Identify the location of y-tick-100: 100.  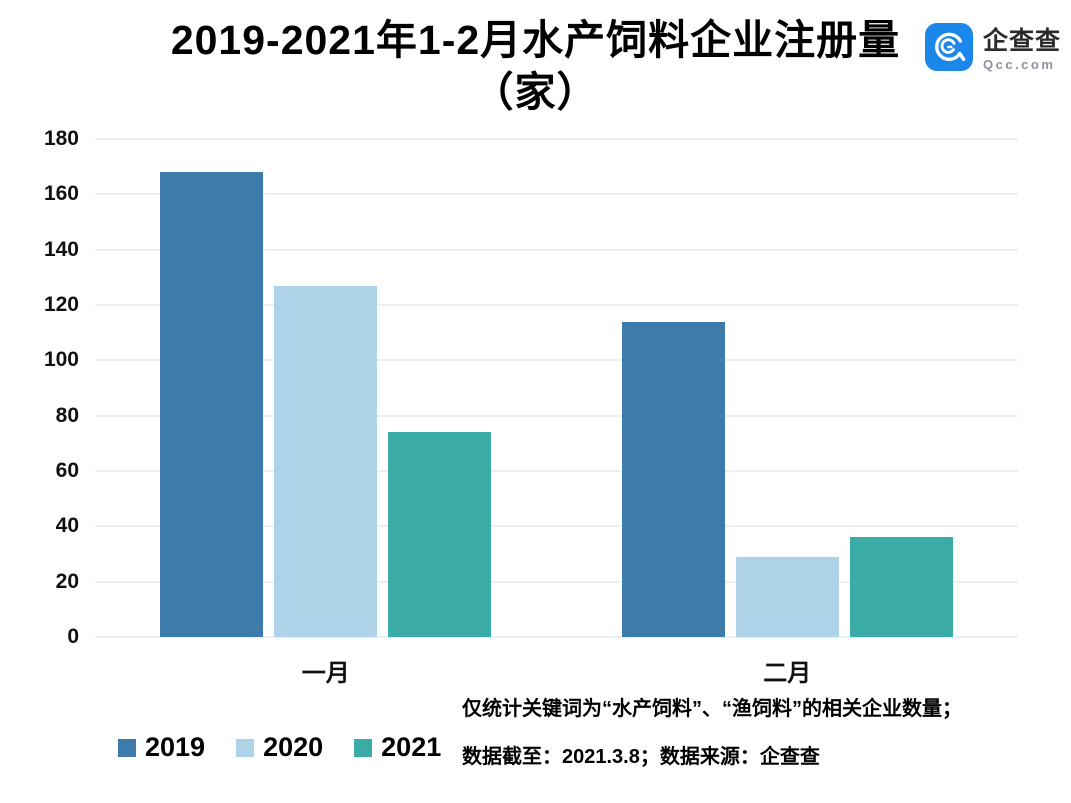
(61, 360).